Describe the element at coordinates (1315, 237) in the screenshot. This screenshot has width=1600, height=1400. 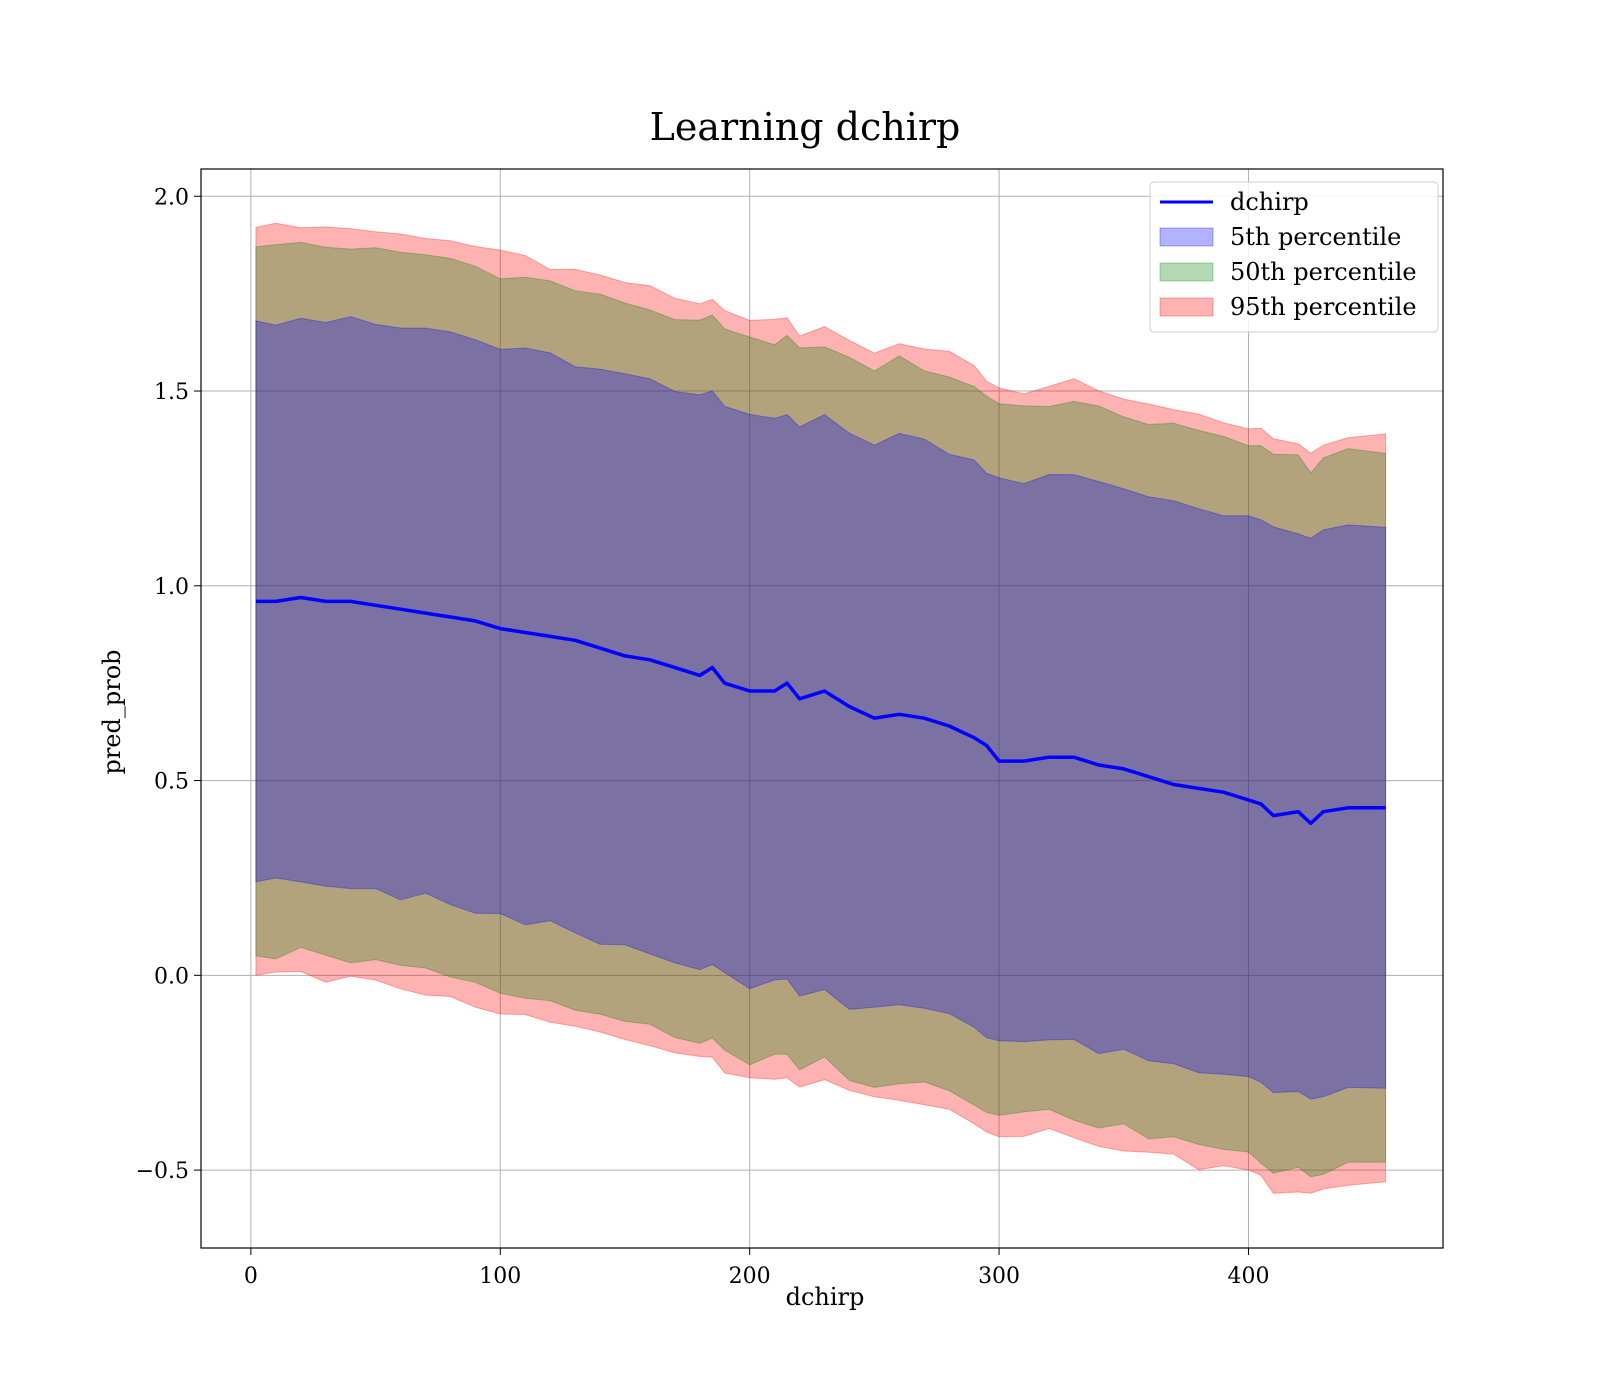
I see `legend-label-band-5: 5th percentile` at that location.